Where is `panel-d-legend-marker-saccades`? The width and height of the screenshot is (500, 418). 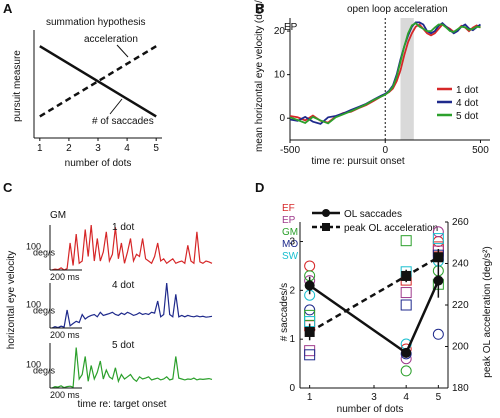 panel-d-legend-marker-saccades is located at coordinates (326, 213).